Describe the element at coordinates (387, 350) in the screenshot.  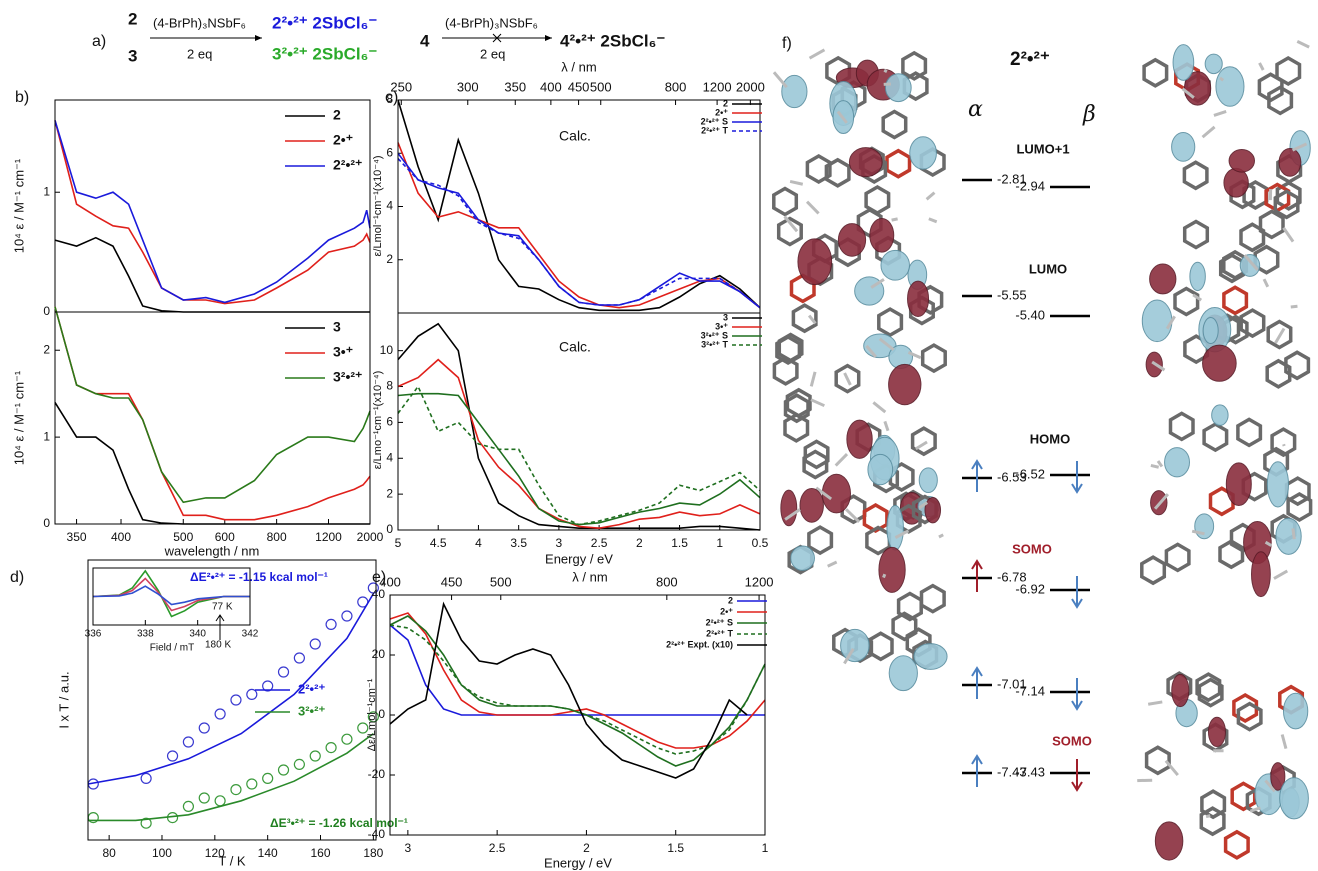
I see `y-tick-label: 10` at that location.